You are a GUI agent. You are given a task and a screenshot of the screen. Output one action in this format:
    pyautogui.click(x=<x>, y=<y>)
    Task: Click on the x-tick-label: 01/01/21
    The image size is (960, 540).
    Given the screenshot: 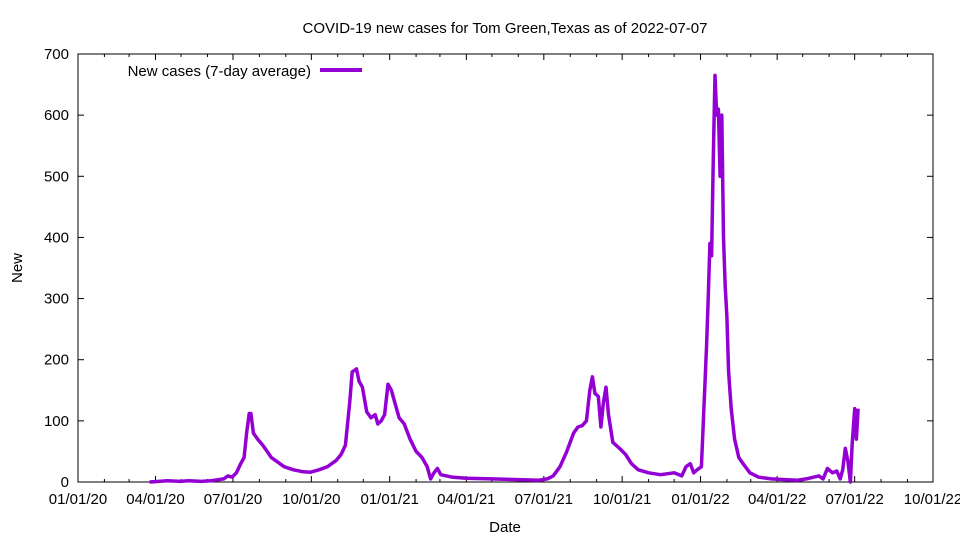 What is the action you would take?
    pyautogui.click(x=389, y=499)
    